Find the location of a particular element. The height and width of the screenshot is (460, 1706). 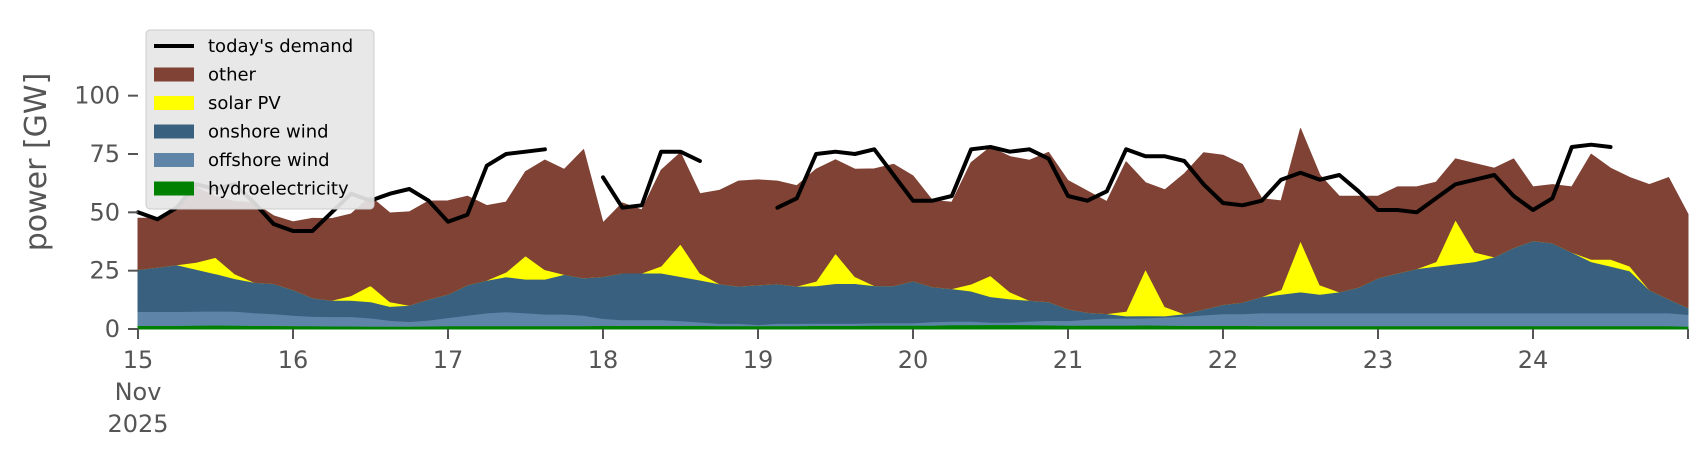

x-tick-label: 17 is located at coordinates (448, 360).